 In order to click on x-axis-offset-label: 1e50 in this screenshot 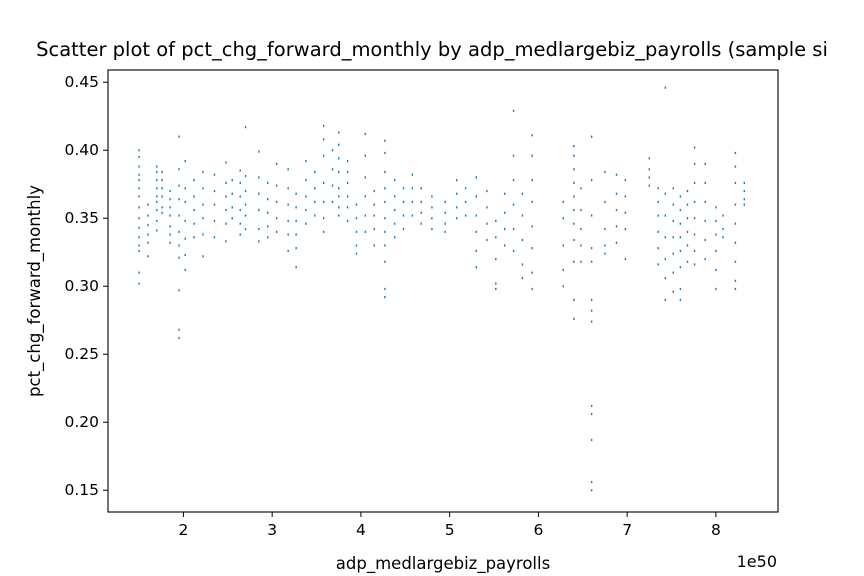, I will do `click(757, 561)`.